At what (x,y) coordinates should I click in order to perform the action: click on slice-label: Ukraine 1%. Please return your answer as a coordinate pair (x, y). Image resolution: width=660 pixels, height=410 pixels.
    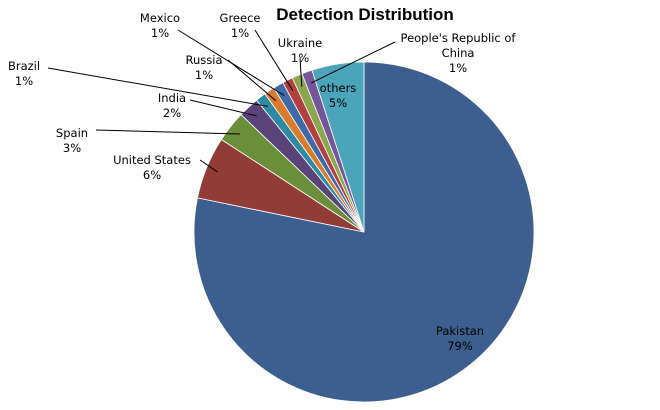
    Looking at the image, I should click on (300, 50).